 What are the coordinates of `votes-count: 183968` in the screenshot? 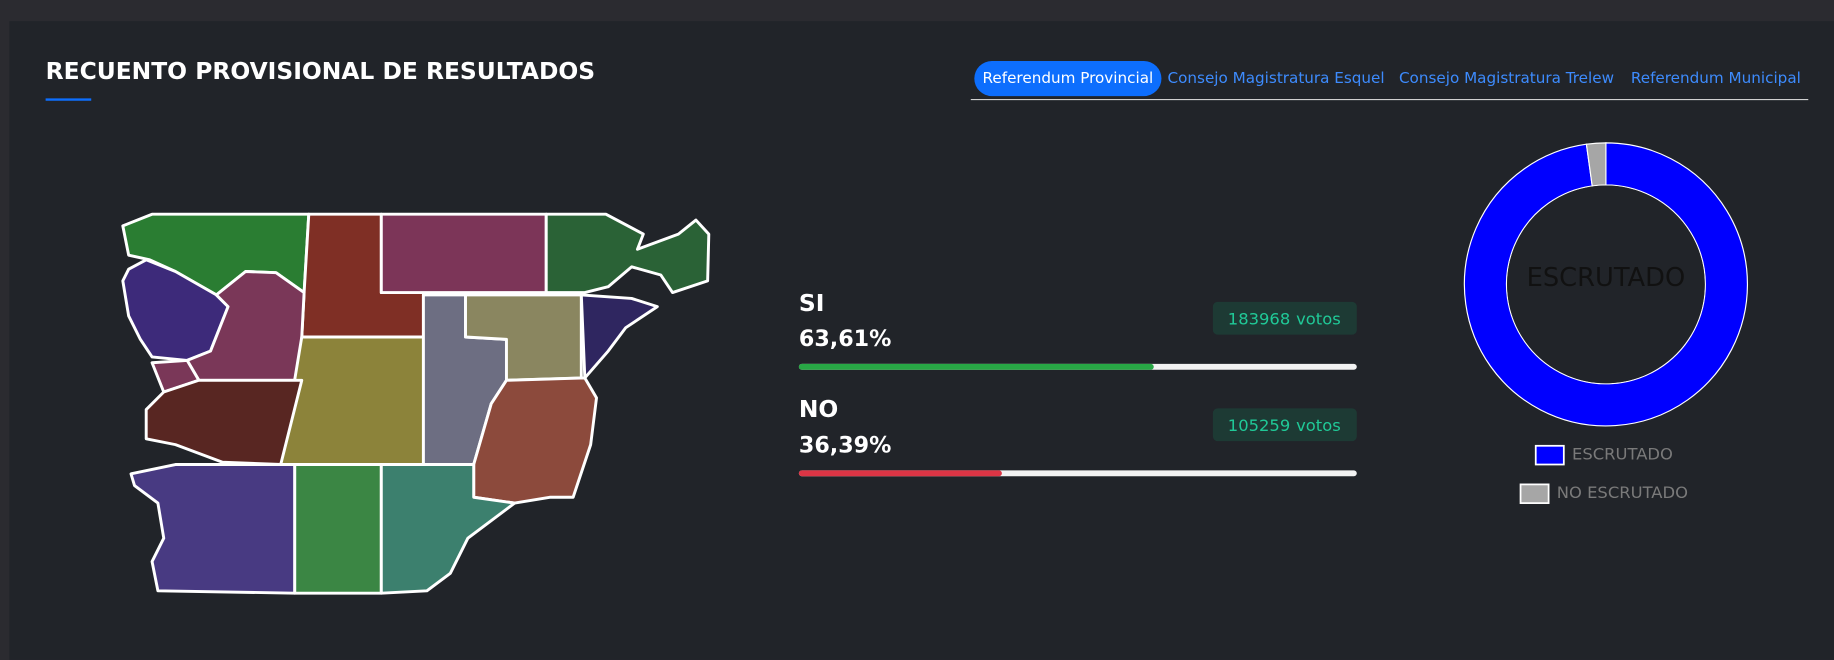 It's located at (1259, 318).